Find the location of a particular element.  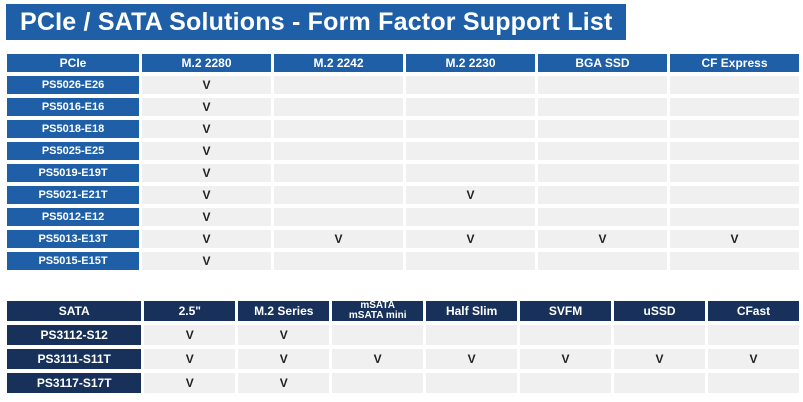

pcie-header-cf-express: CF Express is located at coordinates (734, 63).